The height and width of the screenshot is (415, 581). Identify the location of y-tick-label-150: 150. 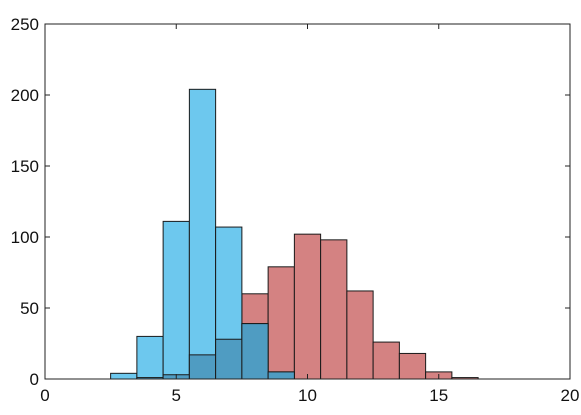
(25, 166).